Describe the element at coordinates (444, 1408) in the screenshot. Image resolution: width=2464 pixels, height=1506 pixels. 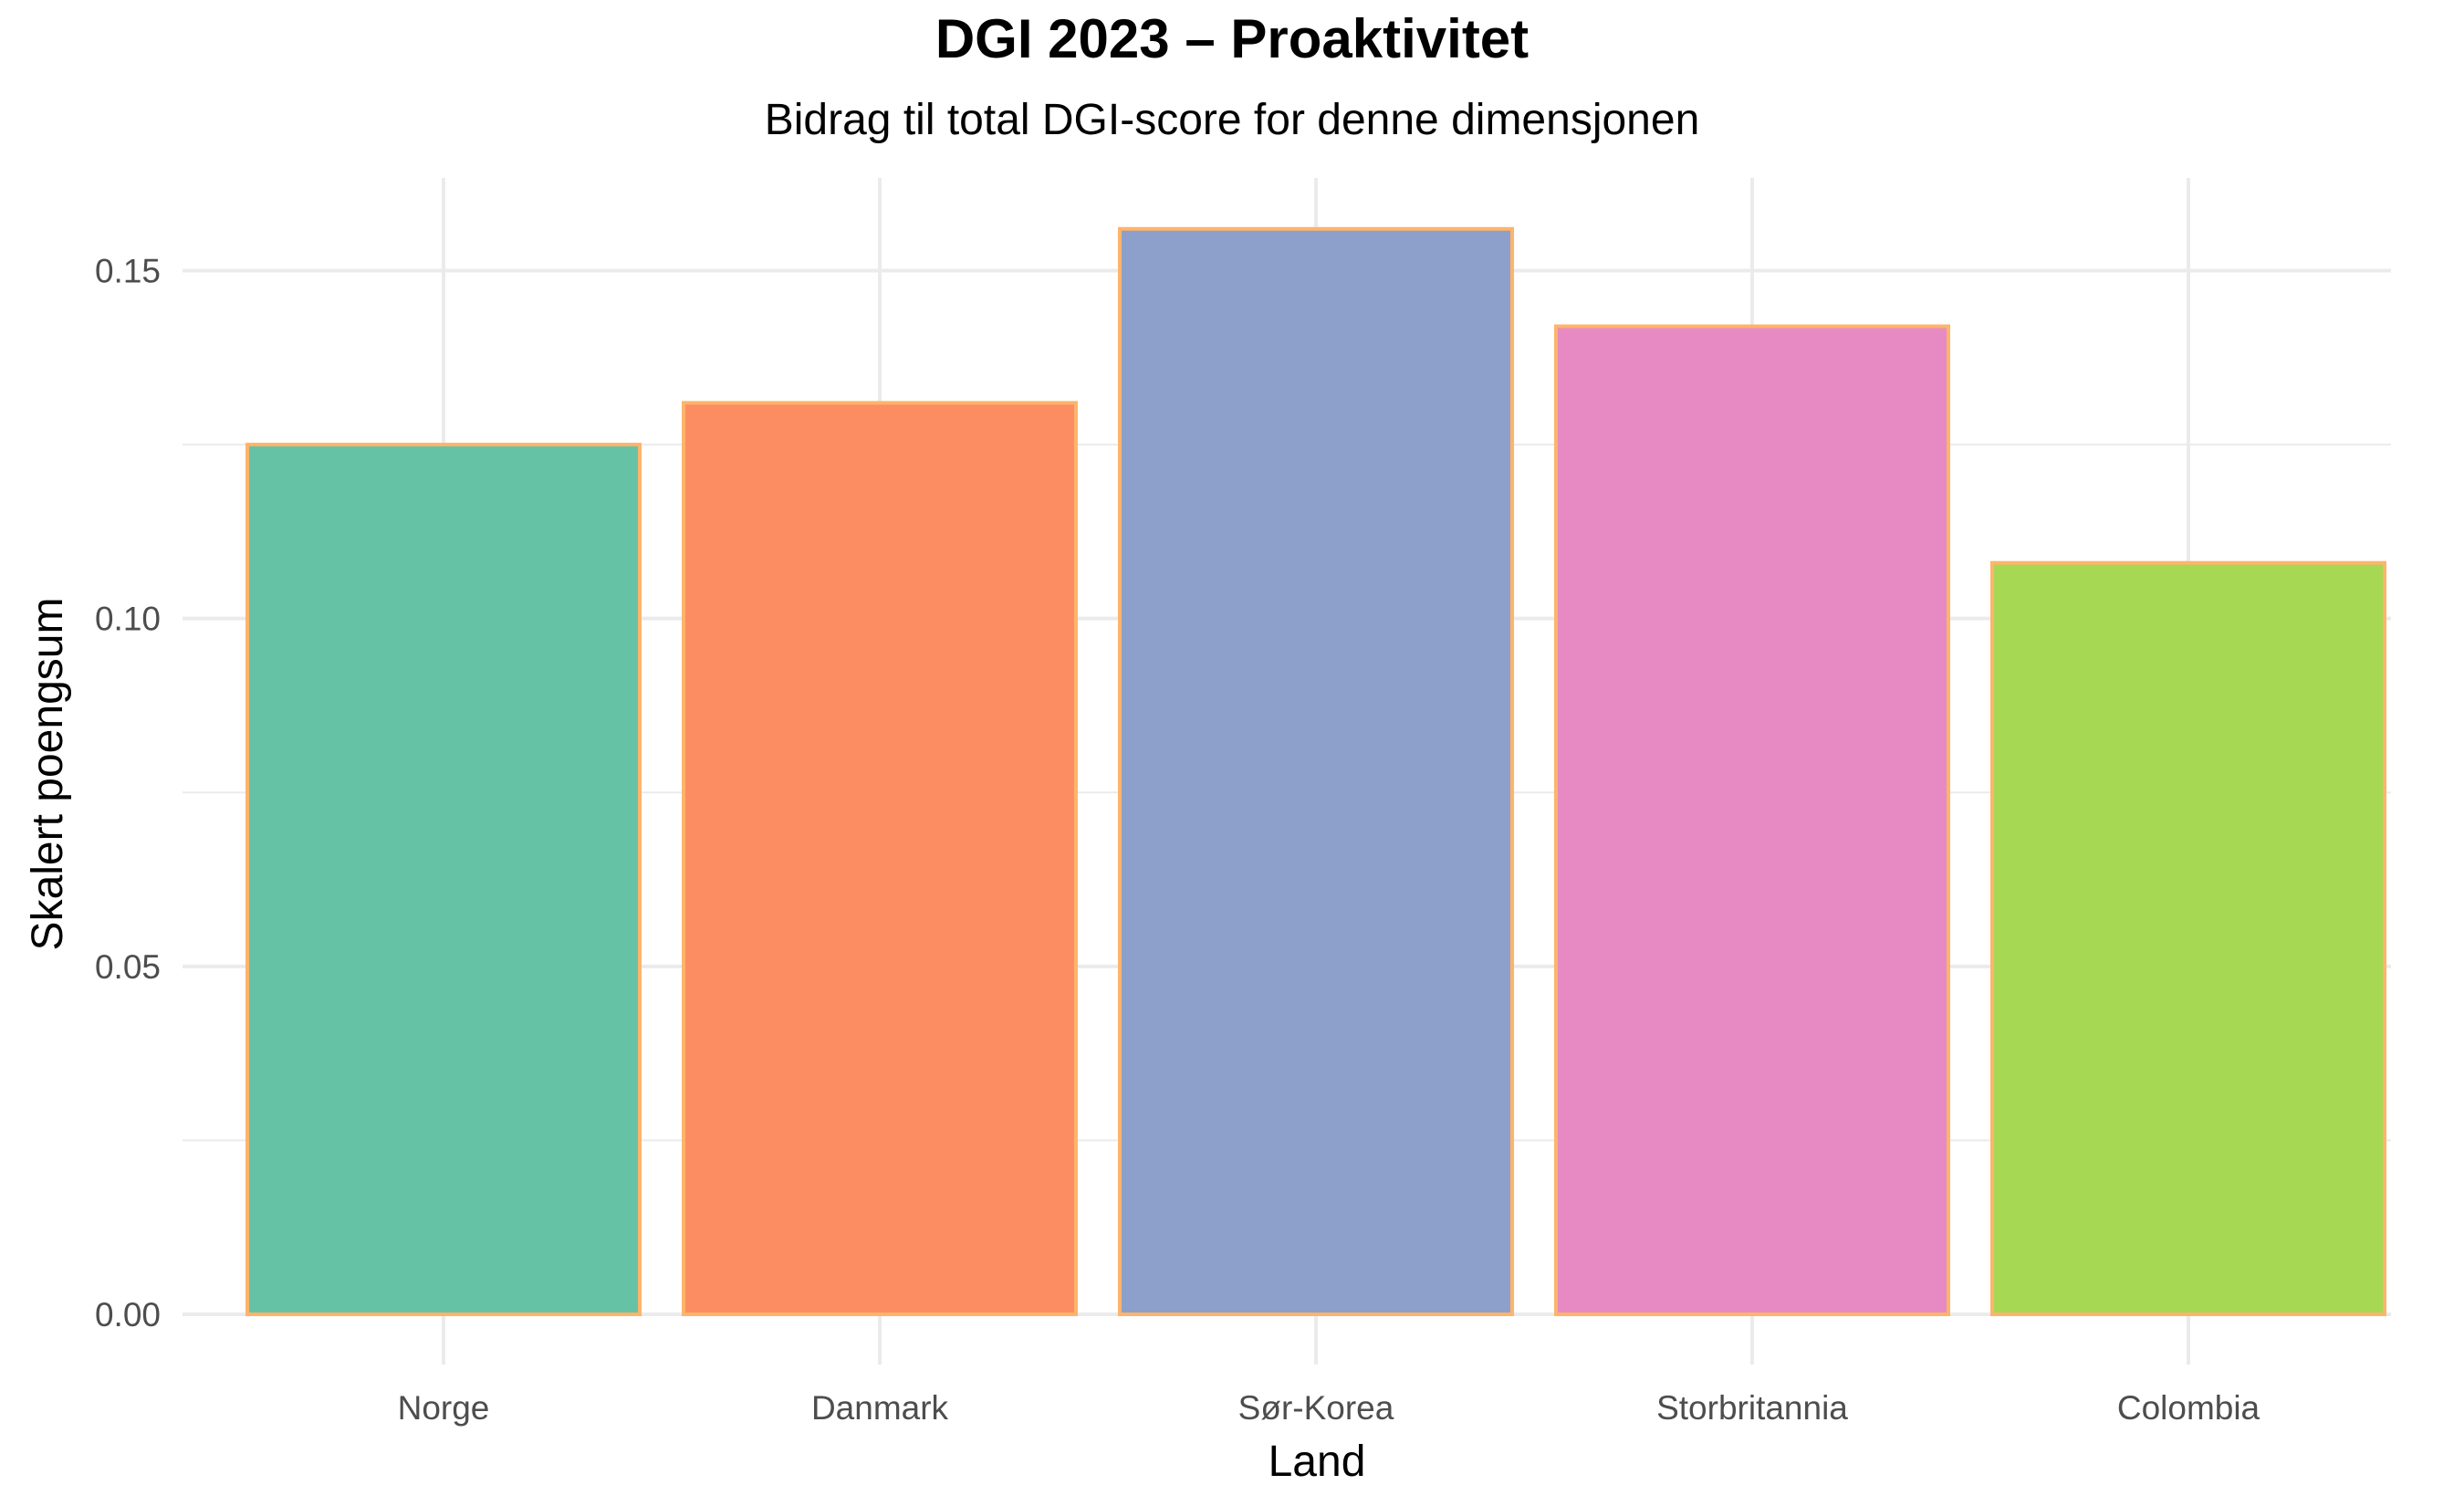
I see `x-tick-label: Norge` at that location.